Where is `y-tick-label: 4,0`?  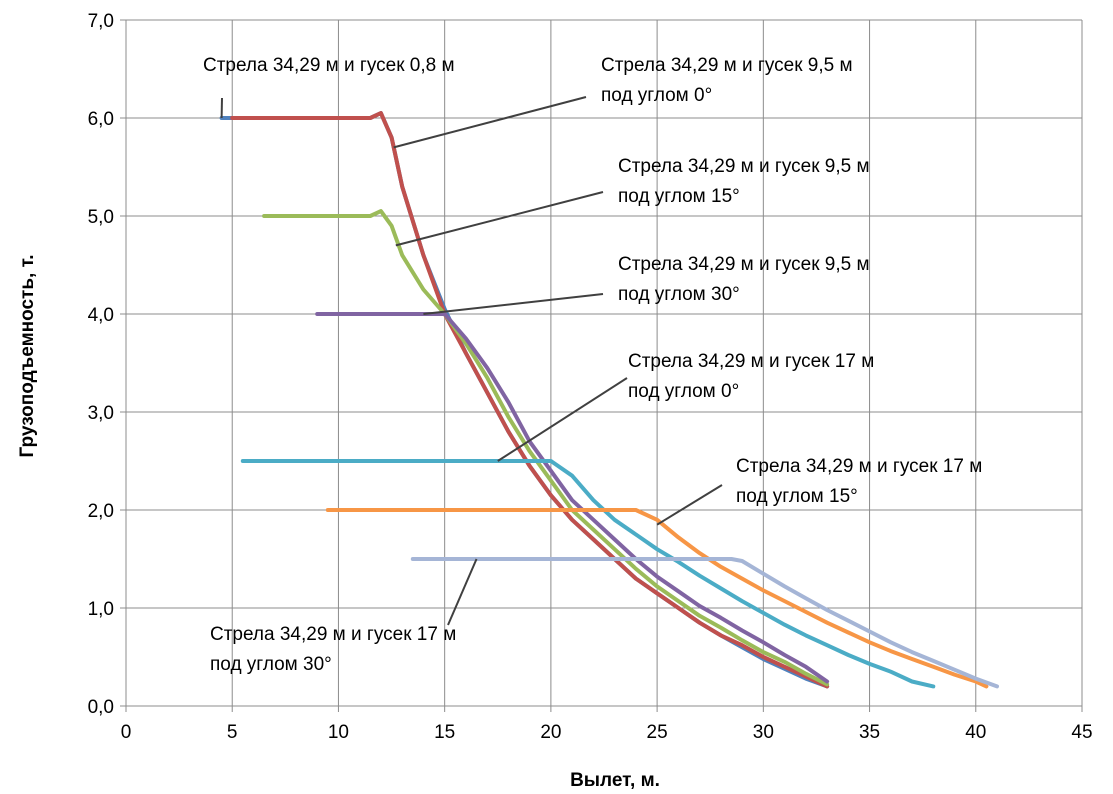
y-tick-label: 4,0 is located at coordinates (101, 315).